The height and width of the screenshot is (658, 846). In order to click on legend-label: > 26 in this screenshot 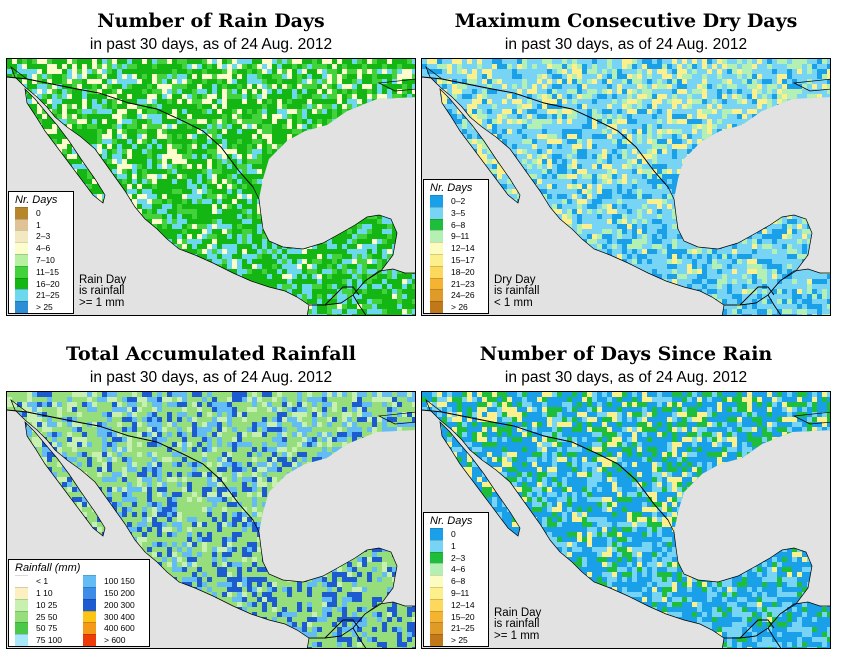, I will do `click(459, 307)`.